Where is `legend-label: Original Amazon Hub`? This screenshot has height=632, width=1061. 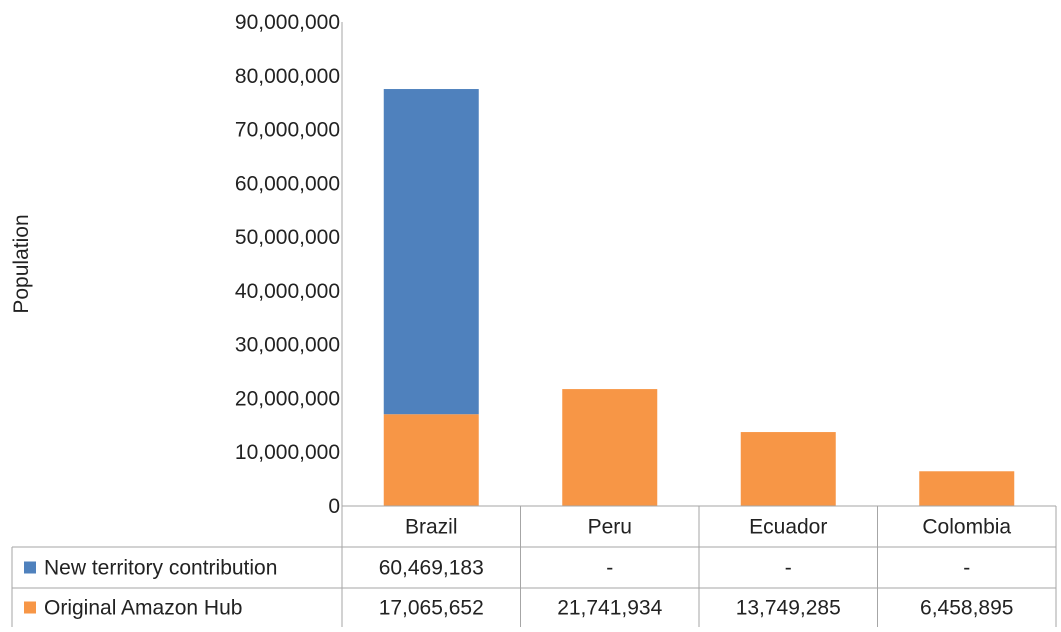 legend-label: Original Amazon Hub is located at coordinates (143, 608).